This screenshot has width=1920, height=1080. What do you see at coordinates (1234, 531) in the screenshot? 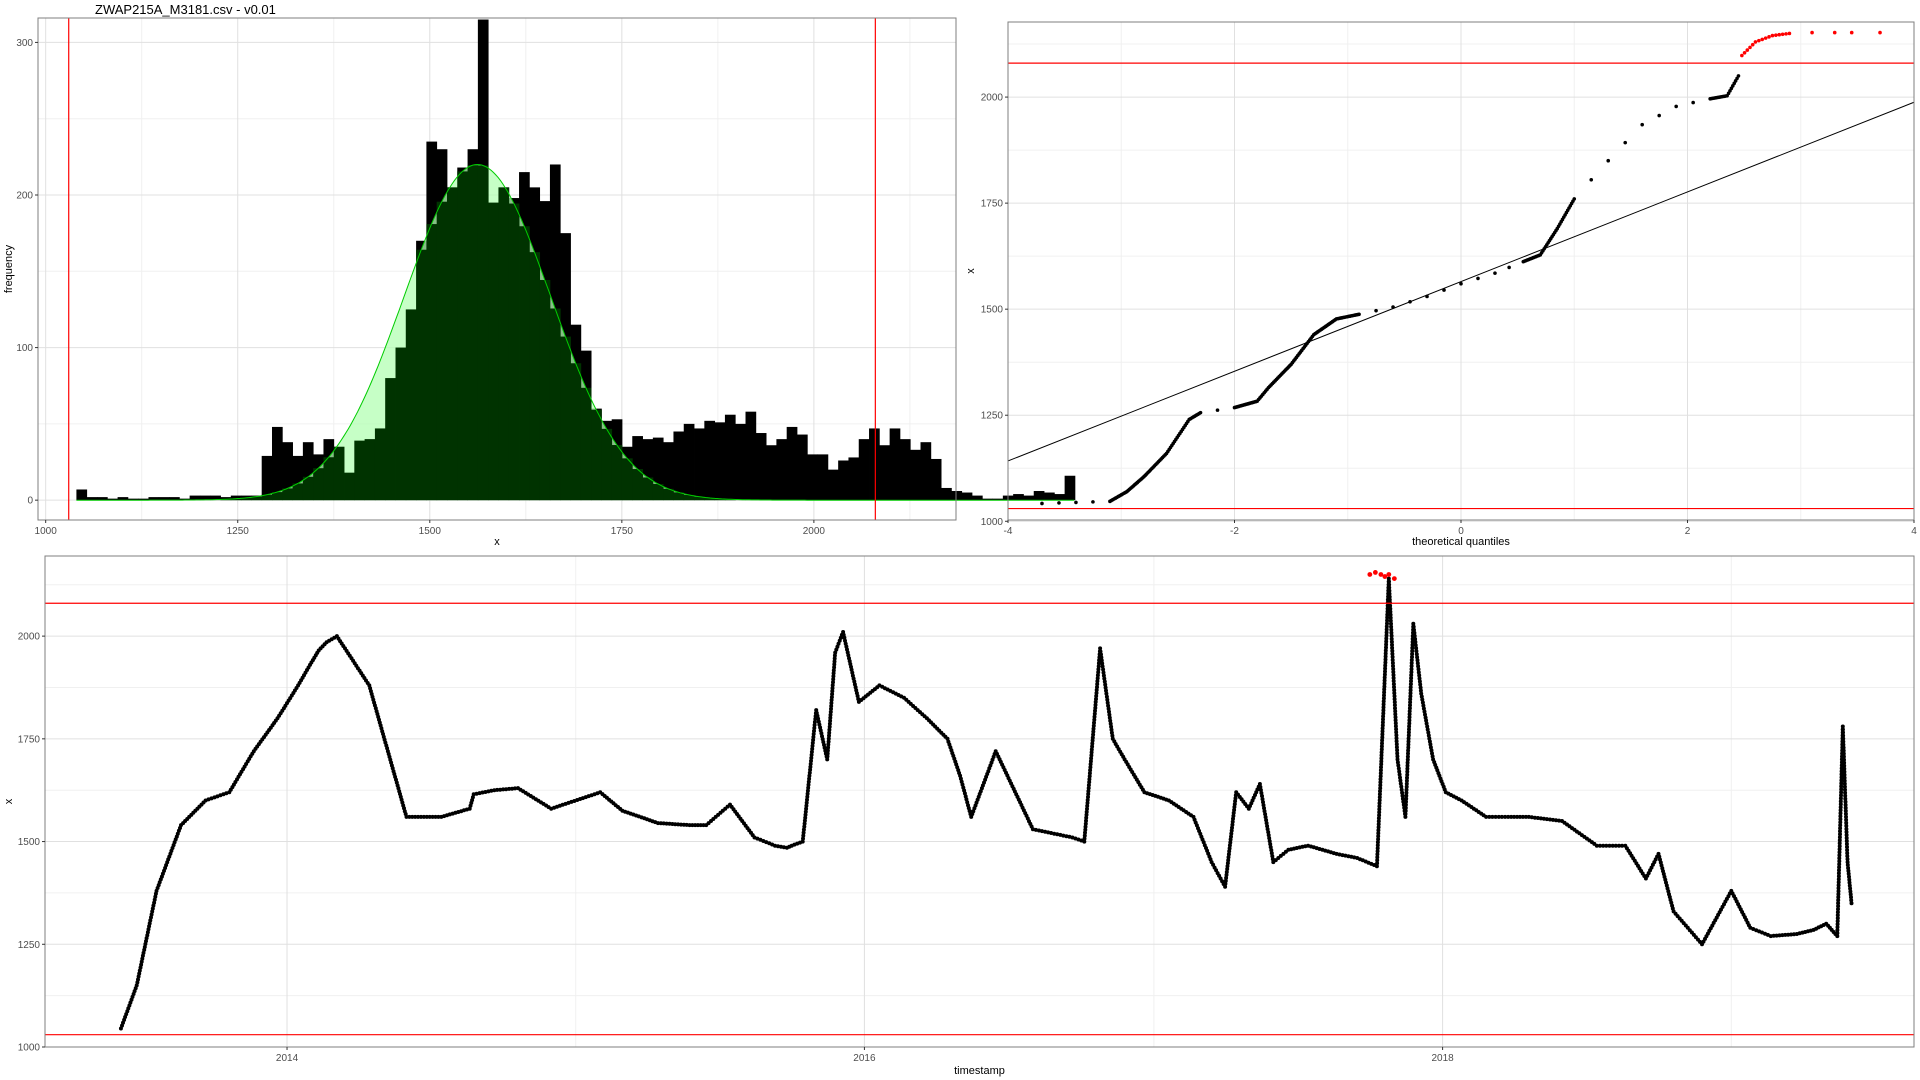
I see `qq-plot-x-tick-label: -2` at bounding box center [1234, 531].